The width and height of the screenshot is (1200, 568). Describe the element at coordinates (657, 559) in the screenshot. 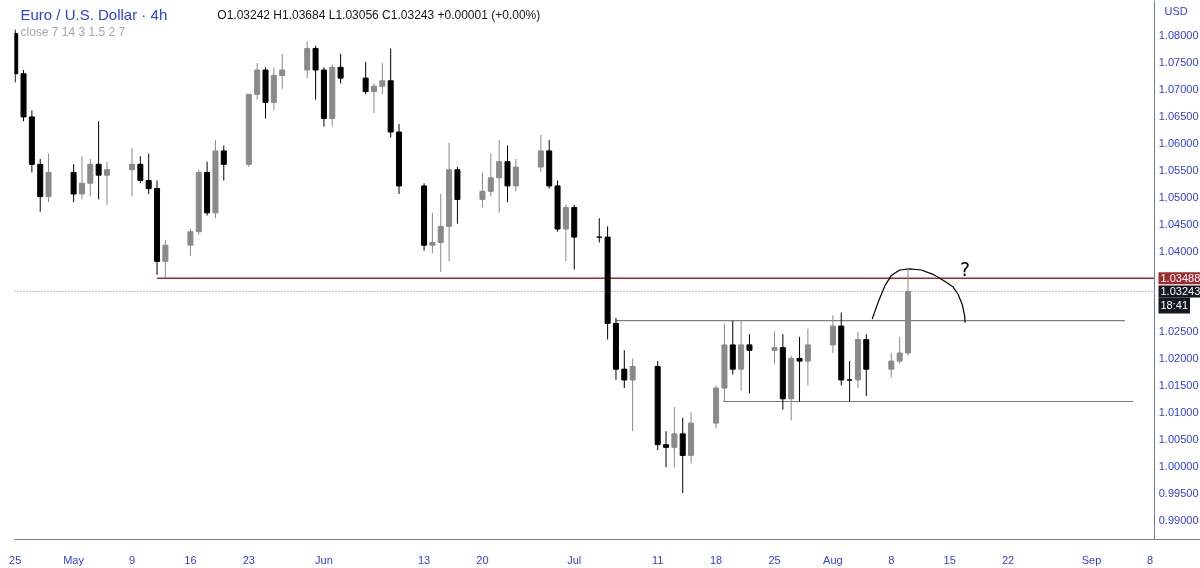

I see `x-tick-label: 11` at that location.